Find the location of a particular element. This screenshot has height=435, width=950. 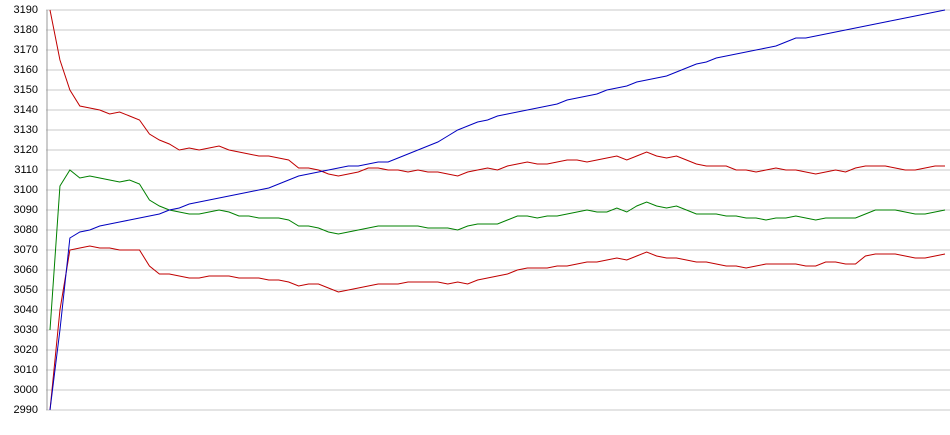

y-tick-label: 3130 is located at coordinates (26, 130).